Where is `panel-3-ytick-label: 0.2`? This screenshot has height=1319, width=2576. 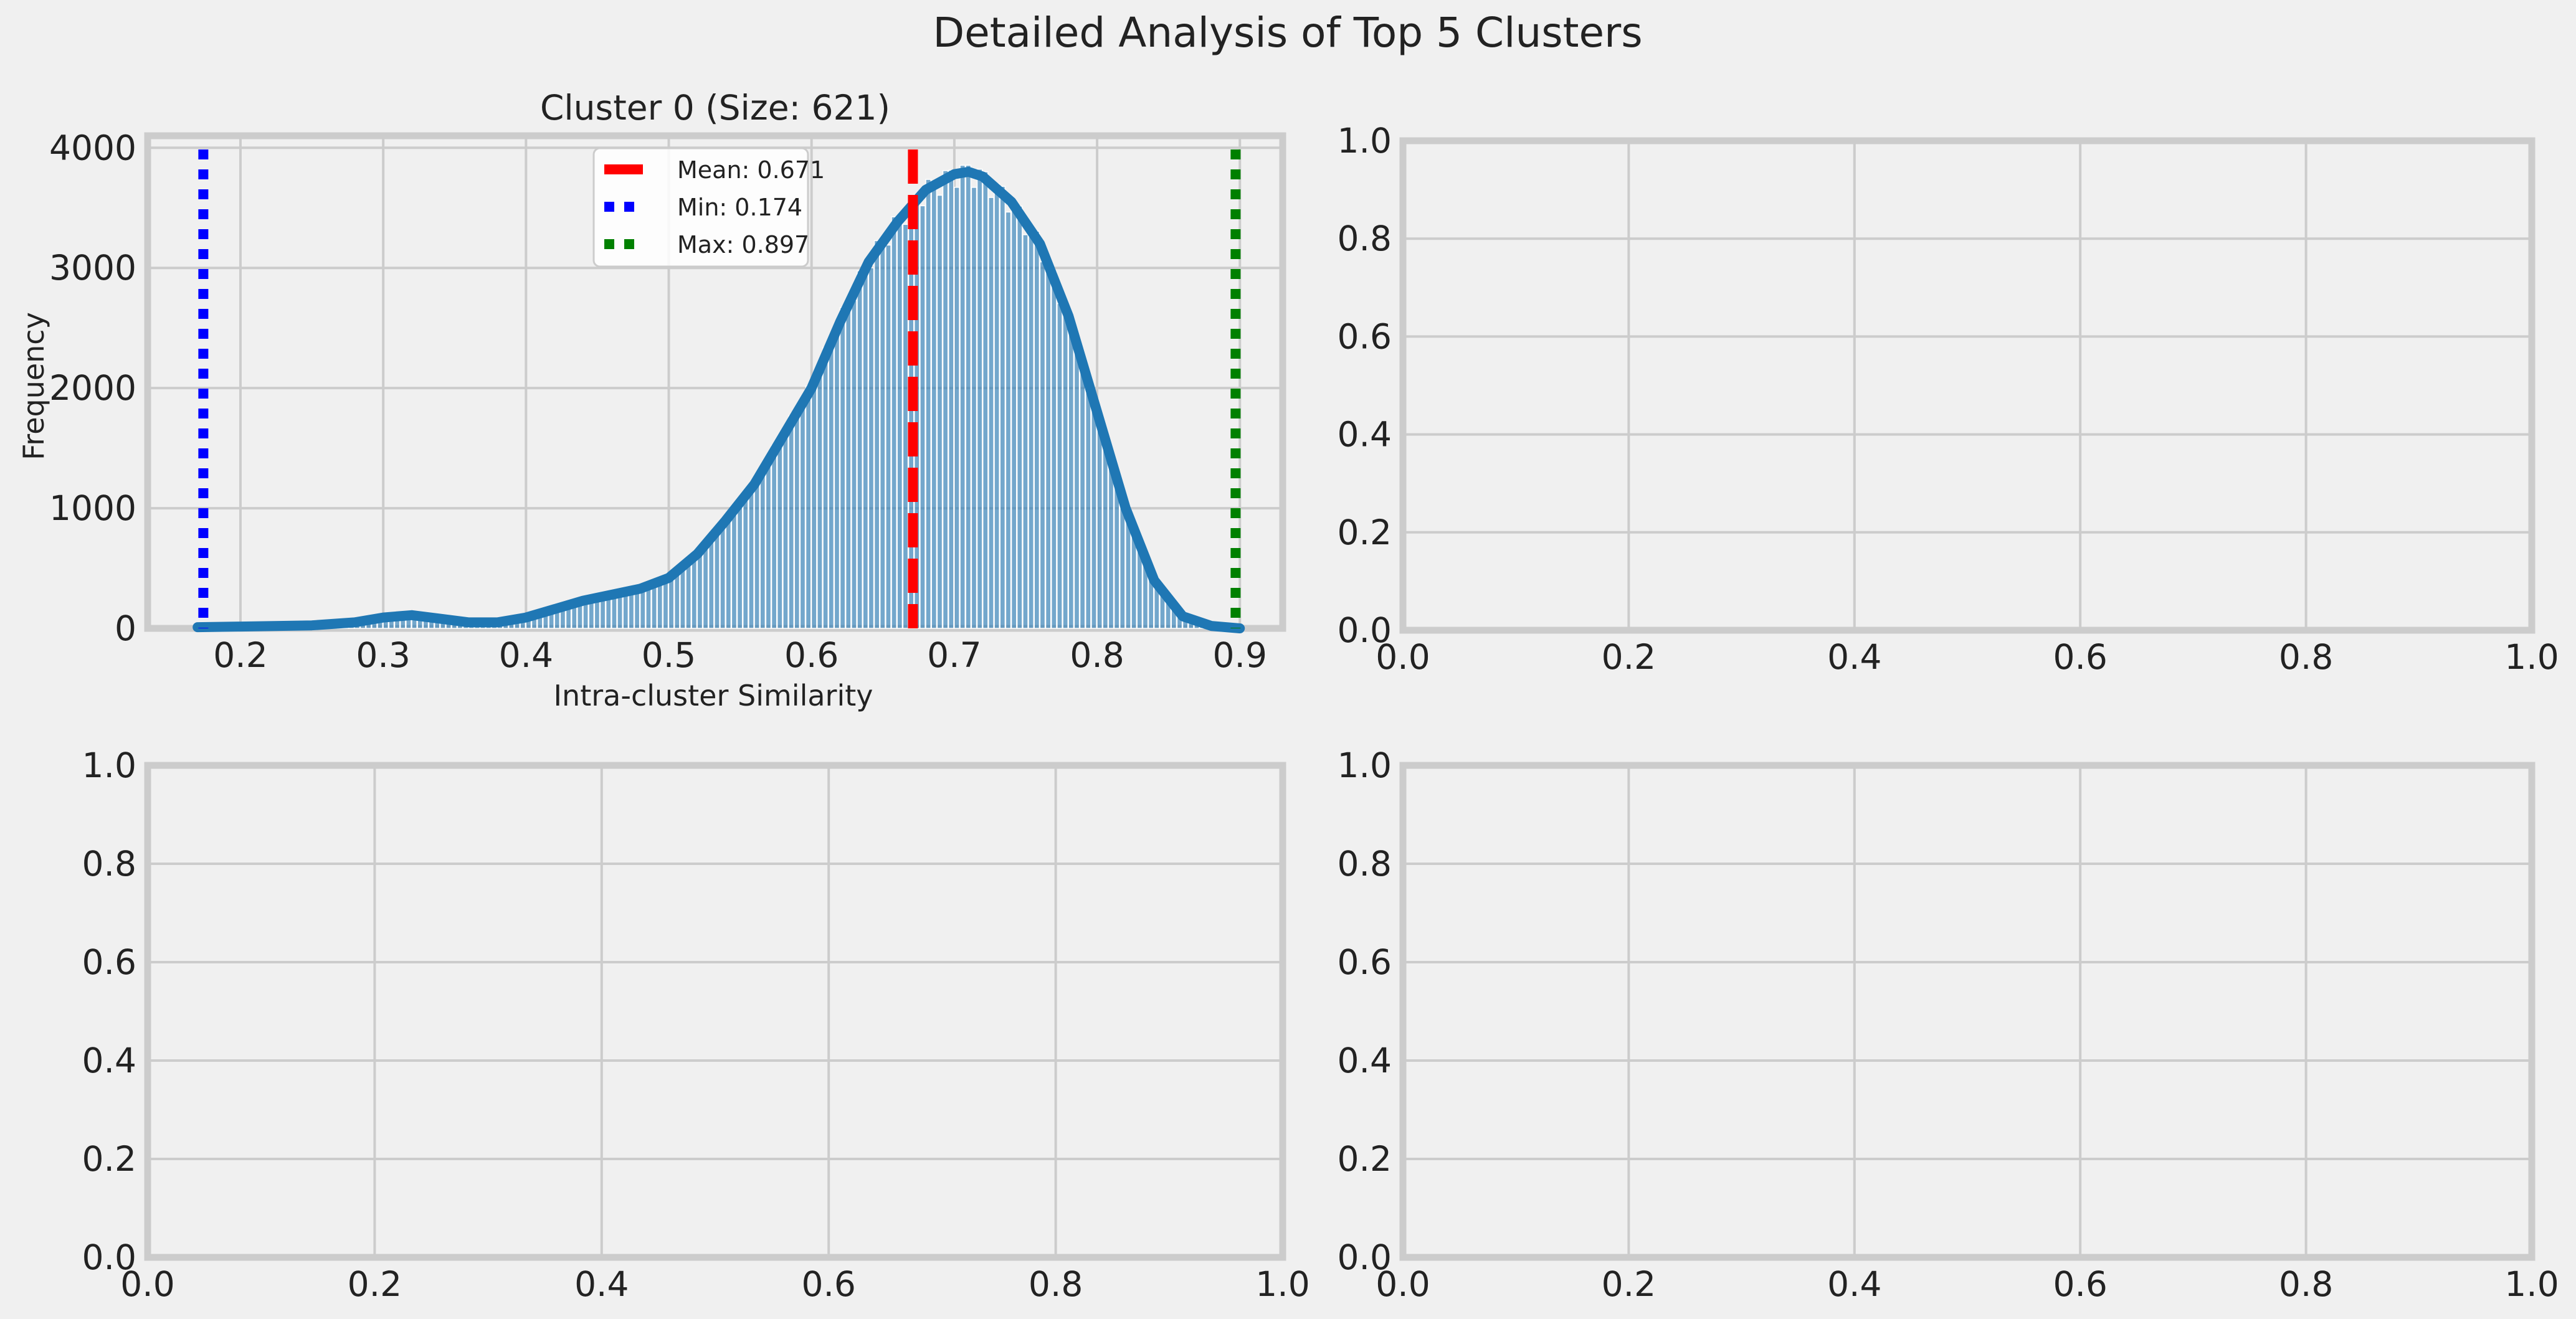
panel-3-ytick-label: 0.2 is located at coordinates (1365, 1159).